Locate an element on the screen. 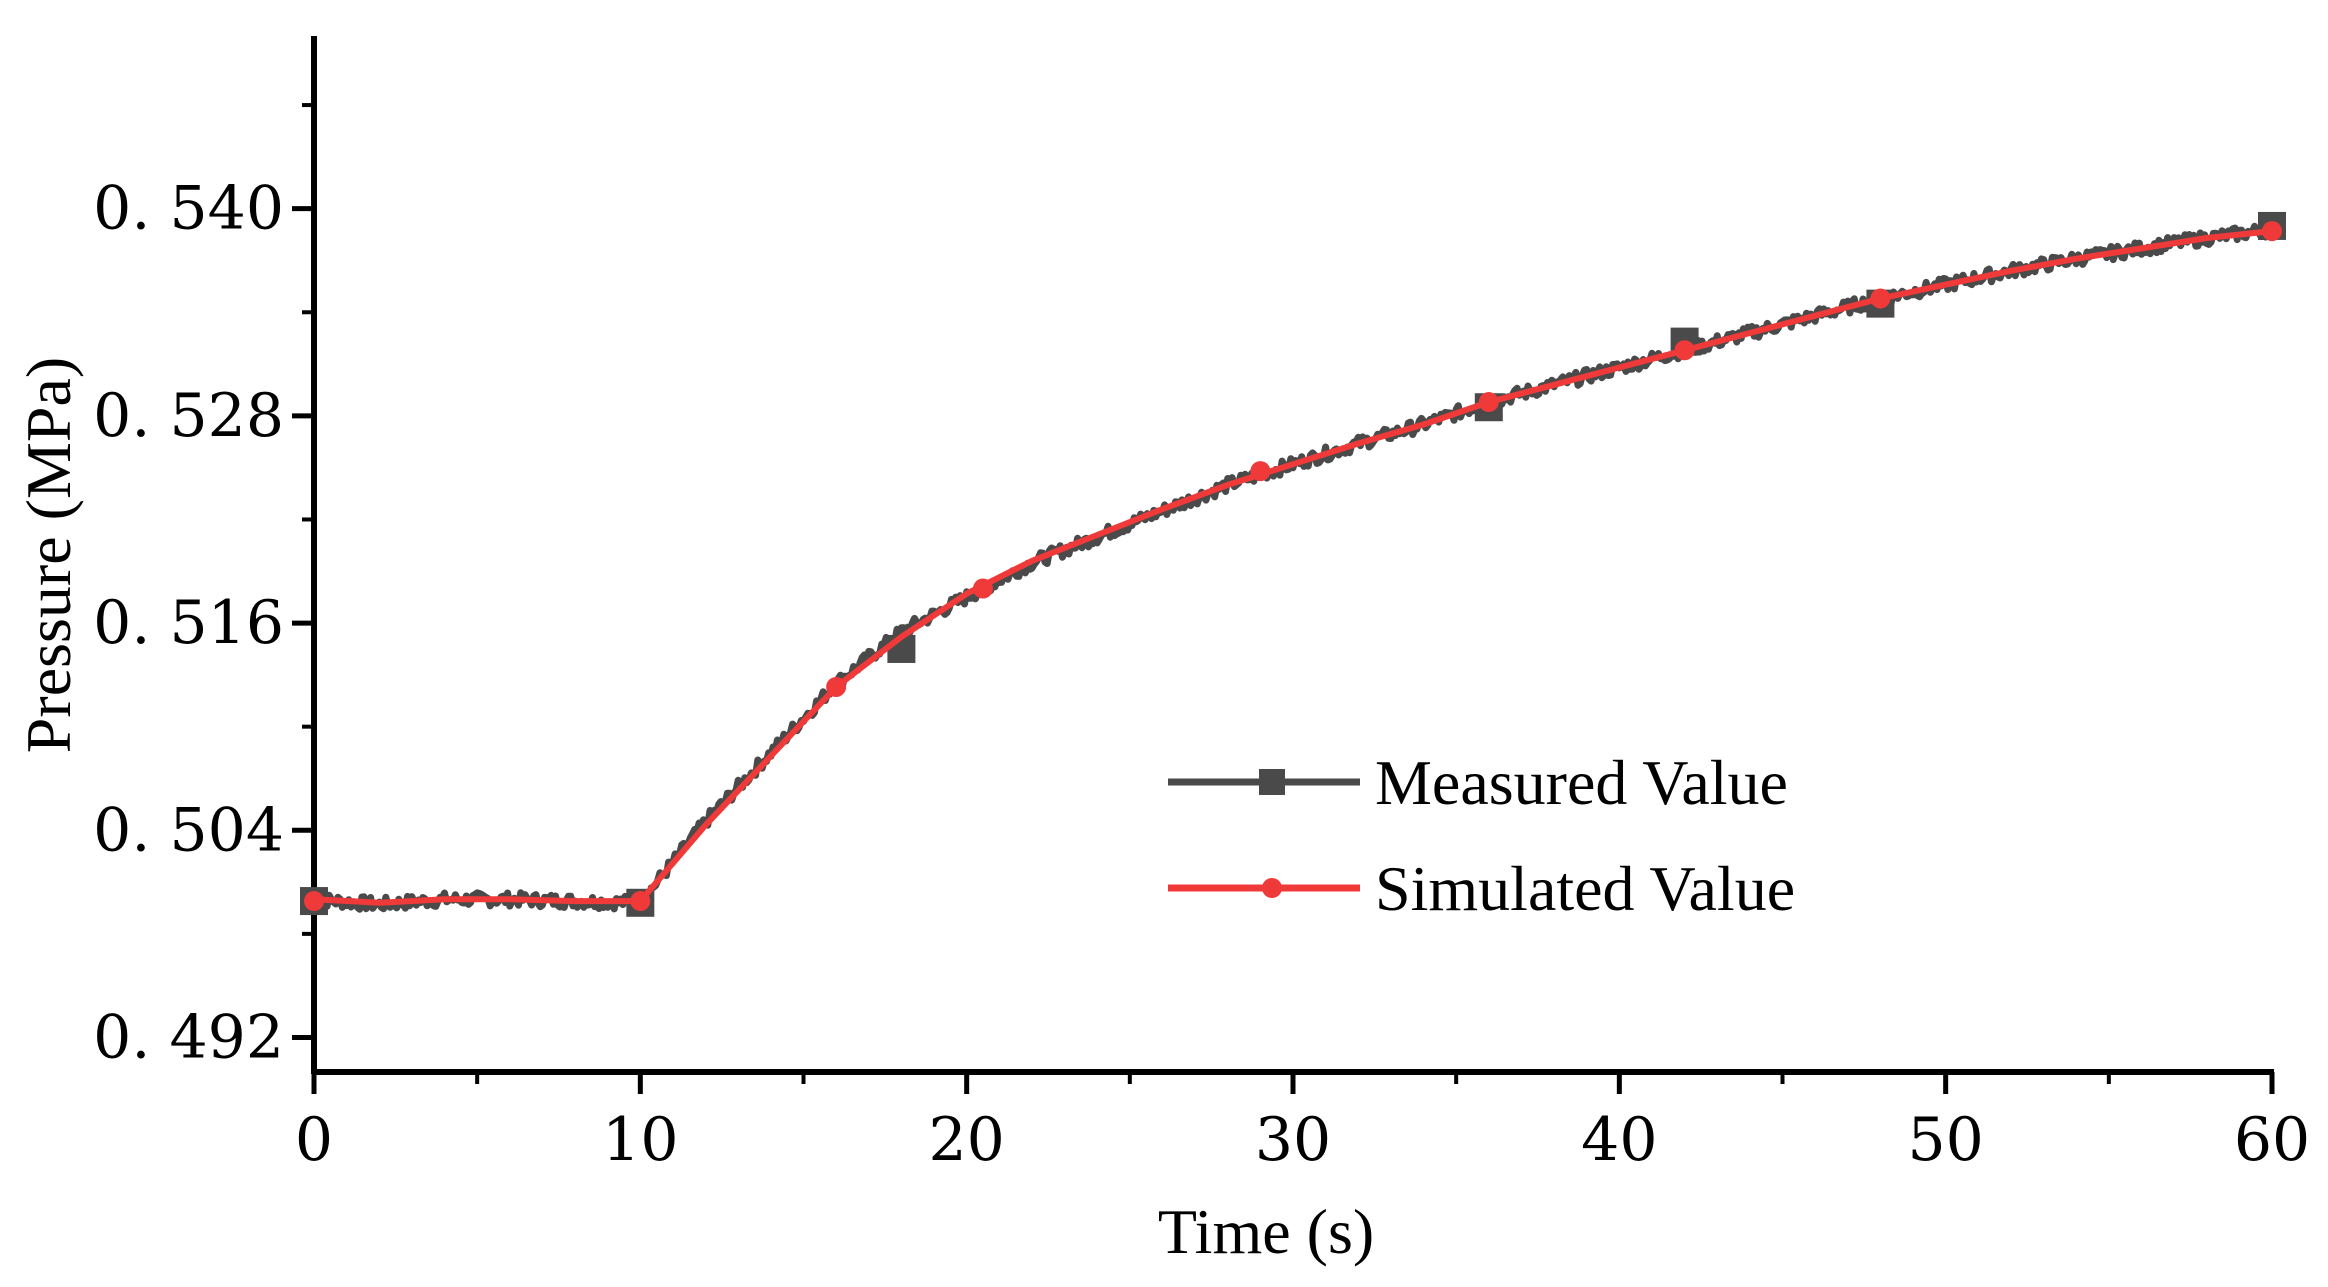 The image size is (2328, 1287). legend-simulated-value-label: Simulated Value is located at coordinates (1585, 888).